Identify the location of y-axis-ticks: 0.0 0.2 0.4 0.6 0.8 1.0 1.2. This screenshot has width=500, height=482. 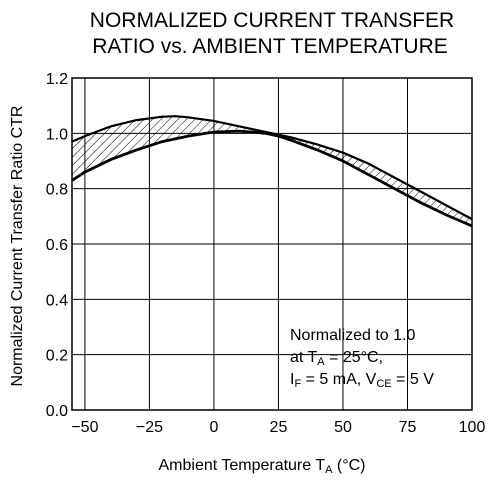
(57, 245).